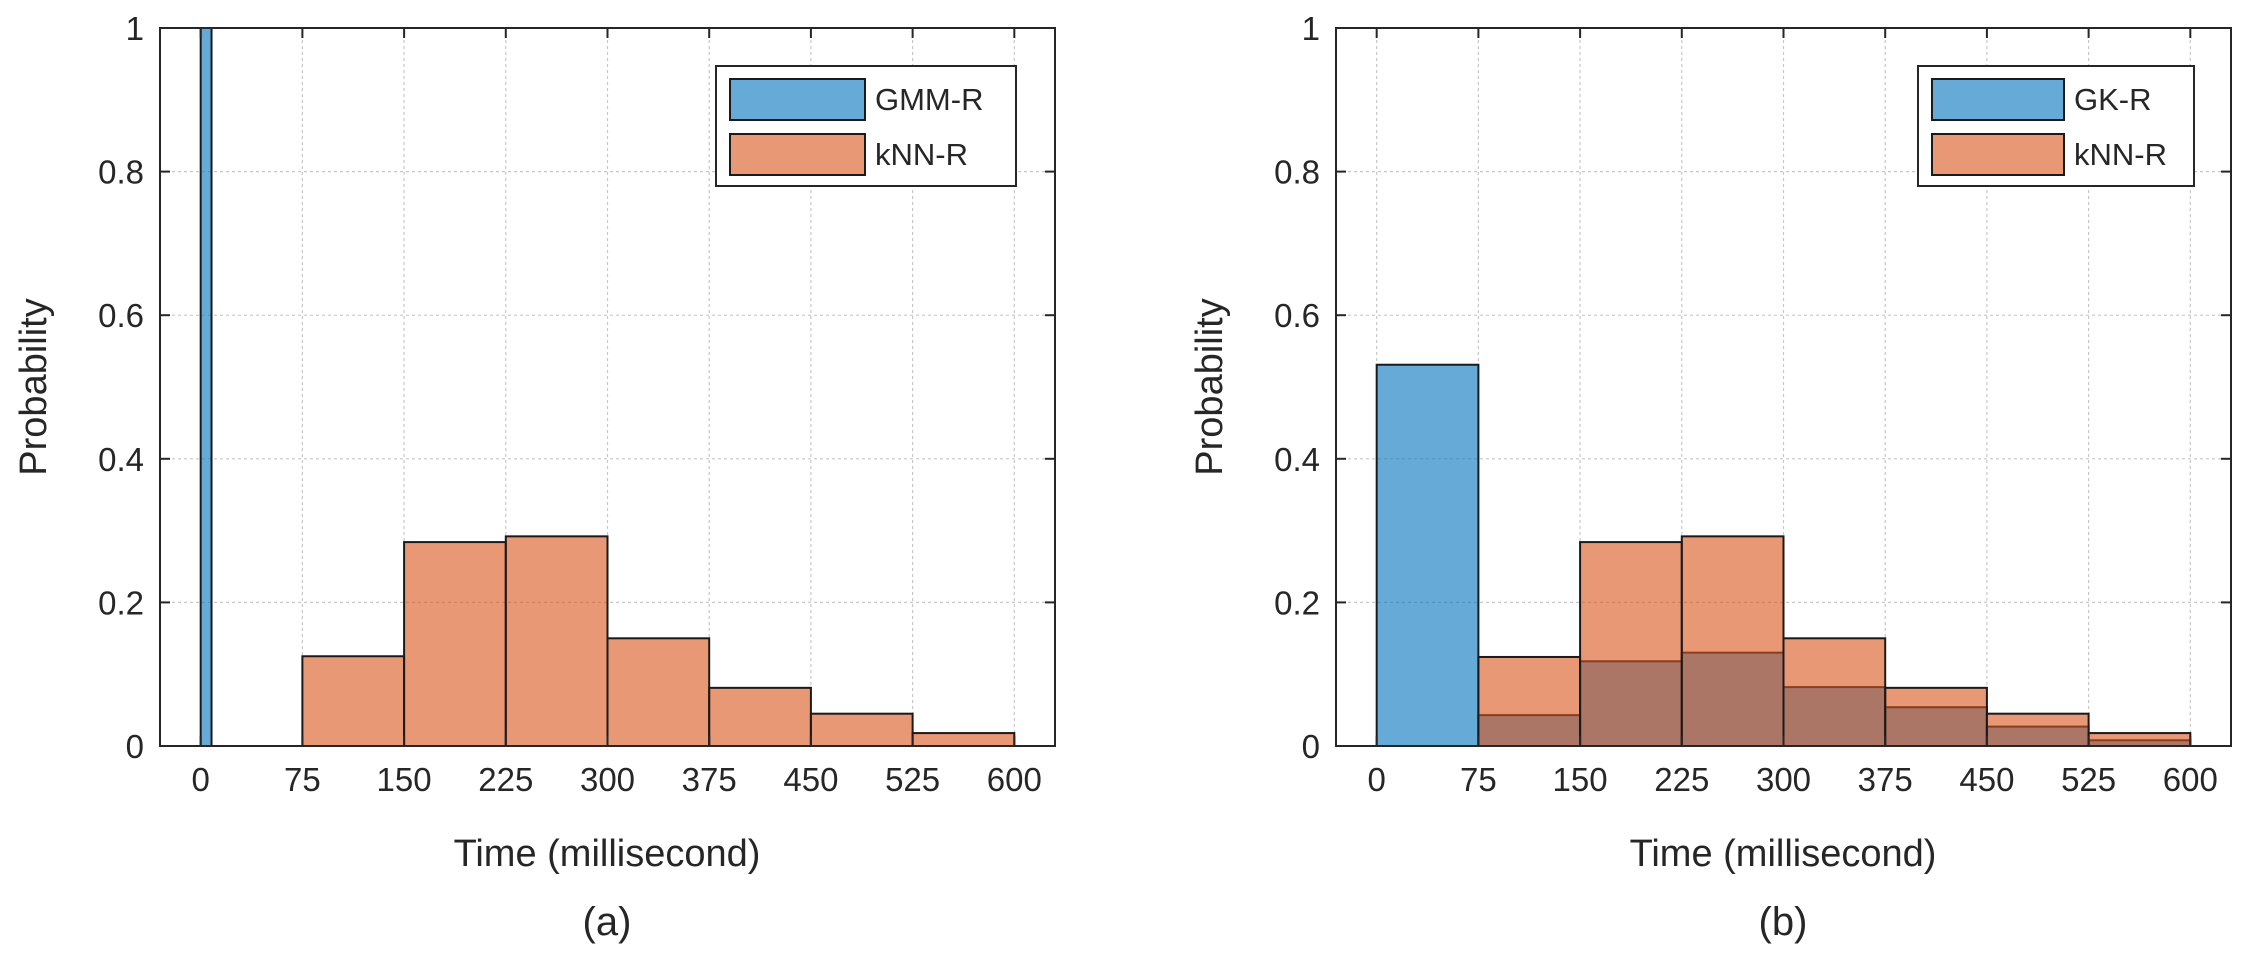 Image resolution: width=2244 pixels, height=956 pixels. I want to click on panel-a-x-axis-label: Time (millisecond), so click(607, 854).